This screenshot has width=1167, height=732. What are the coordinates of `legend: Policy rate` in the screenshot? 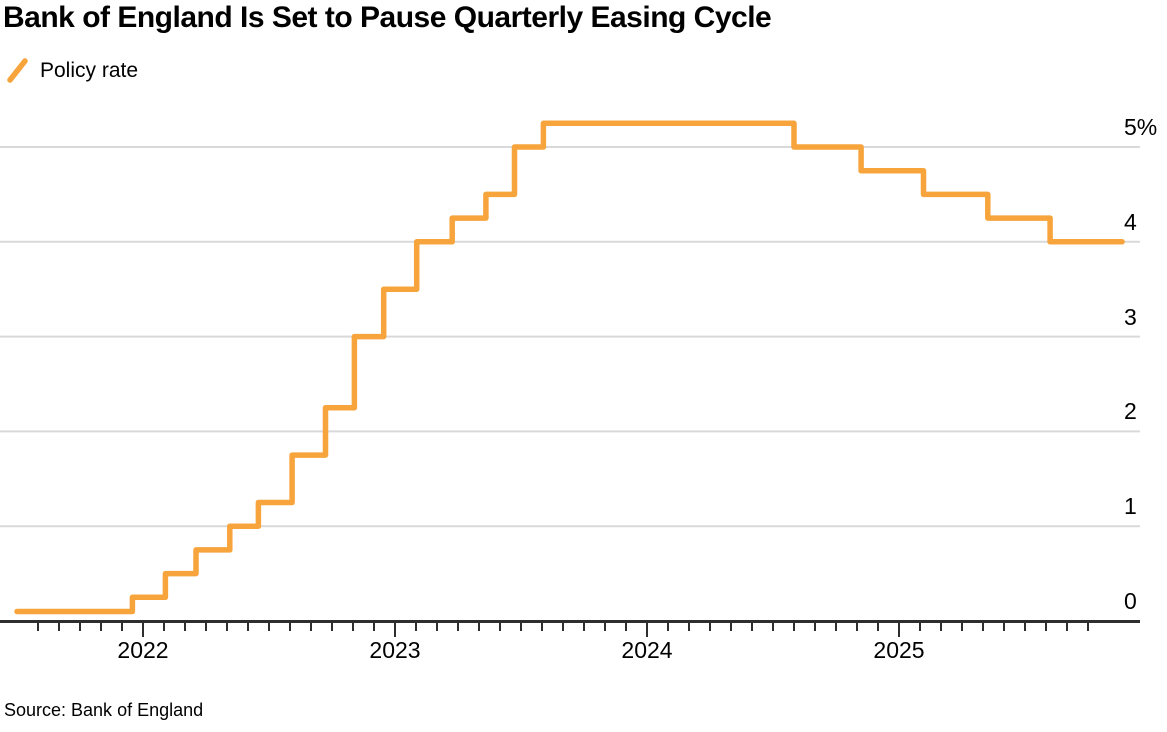 It's located at (72, 71).